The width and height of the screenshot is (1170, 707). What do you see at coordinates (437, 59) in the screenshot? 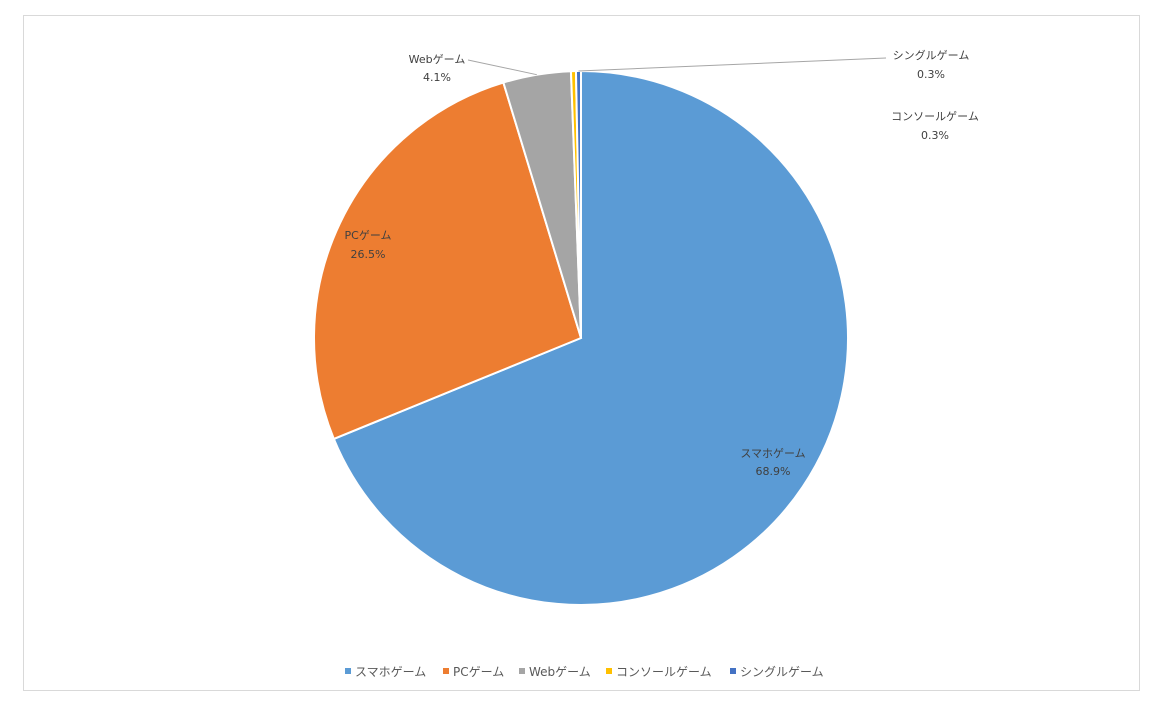
I see `data-label-name: Webゲーム` at bounding box center [437, 59].